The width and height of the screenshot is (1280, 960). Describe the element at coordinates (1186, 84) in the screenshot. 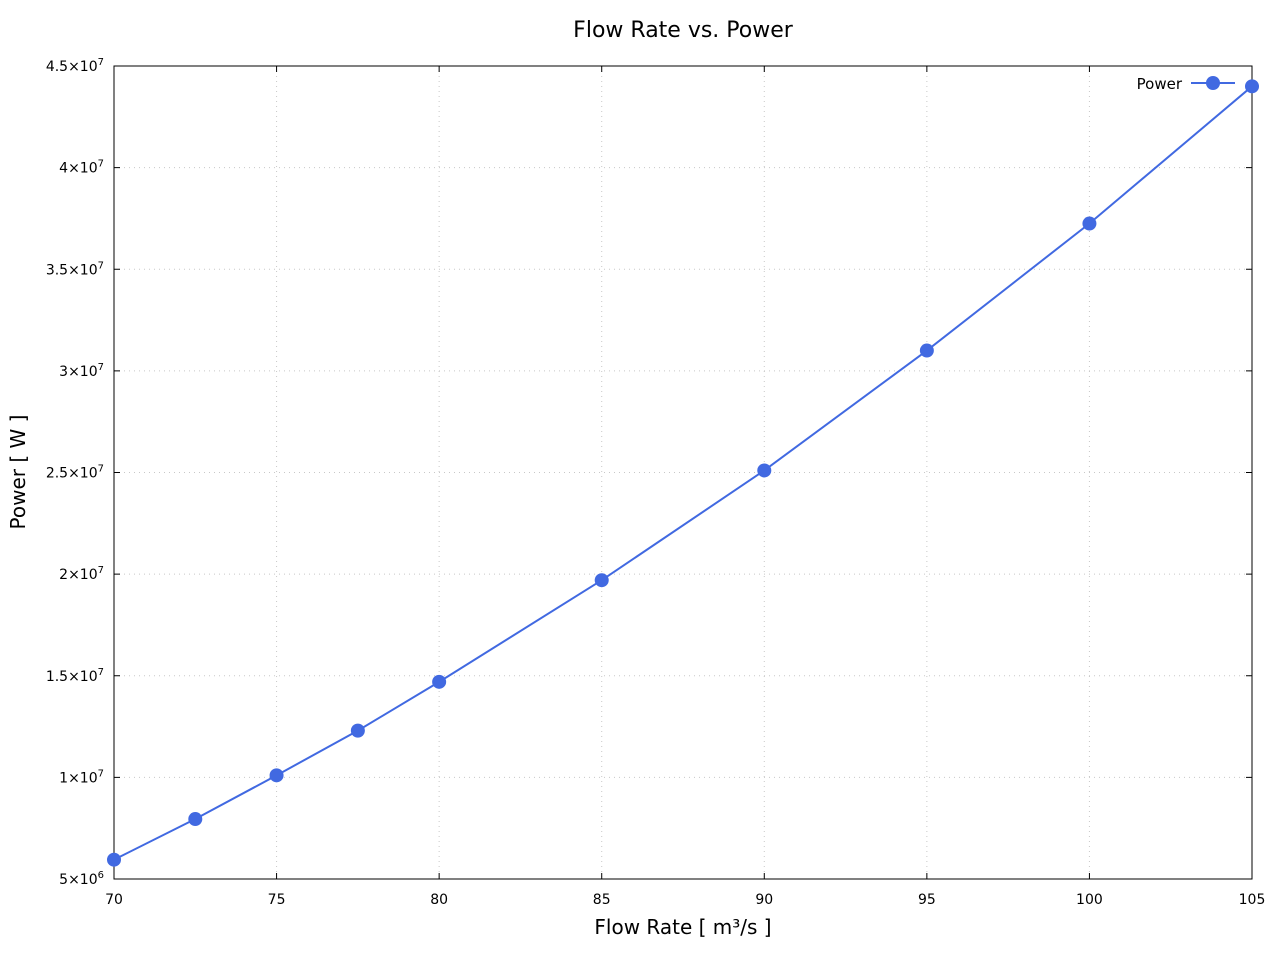

I see `legend: Power` at that location.